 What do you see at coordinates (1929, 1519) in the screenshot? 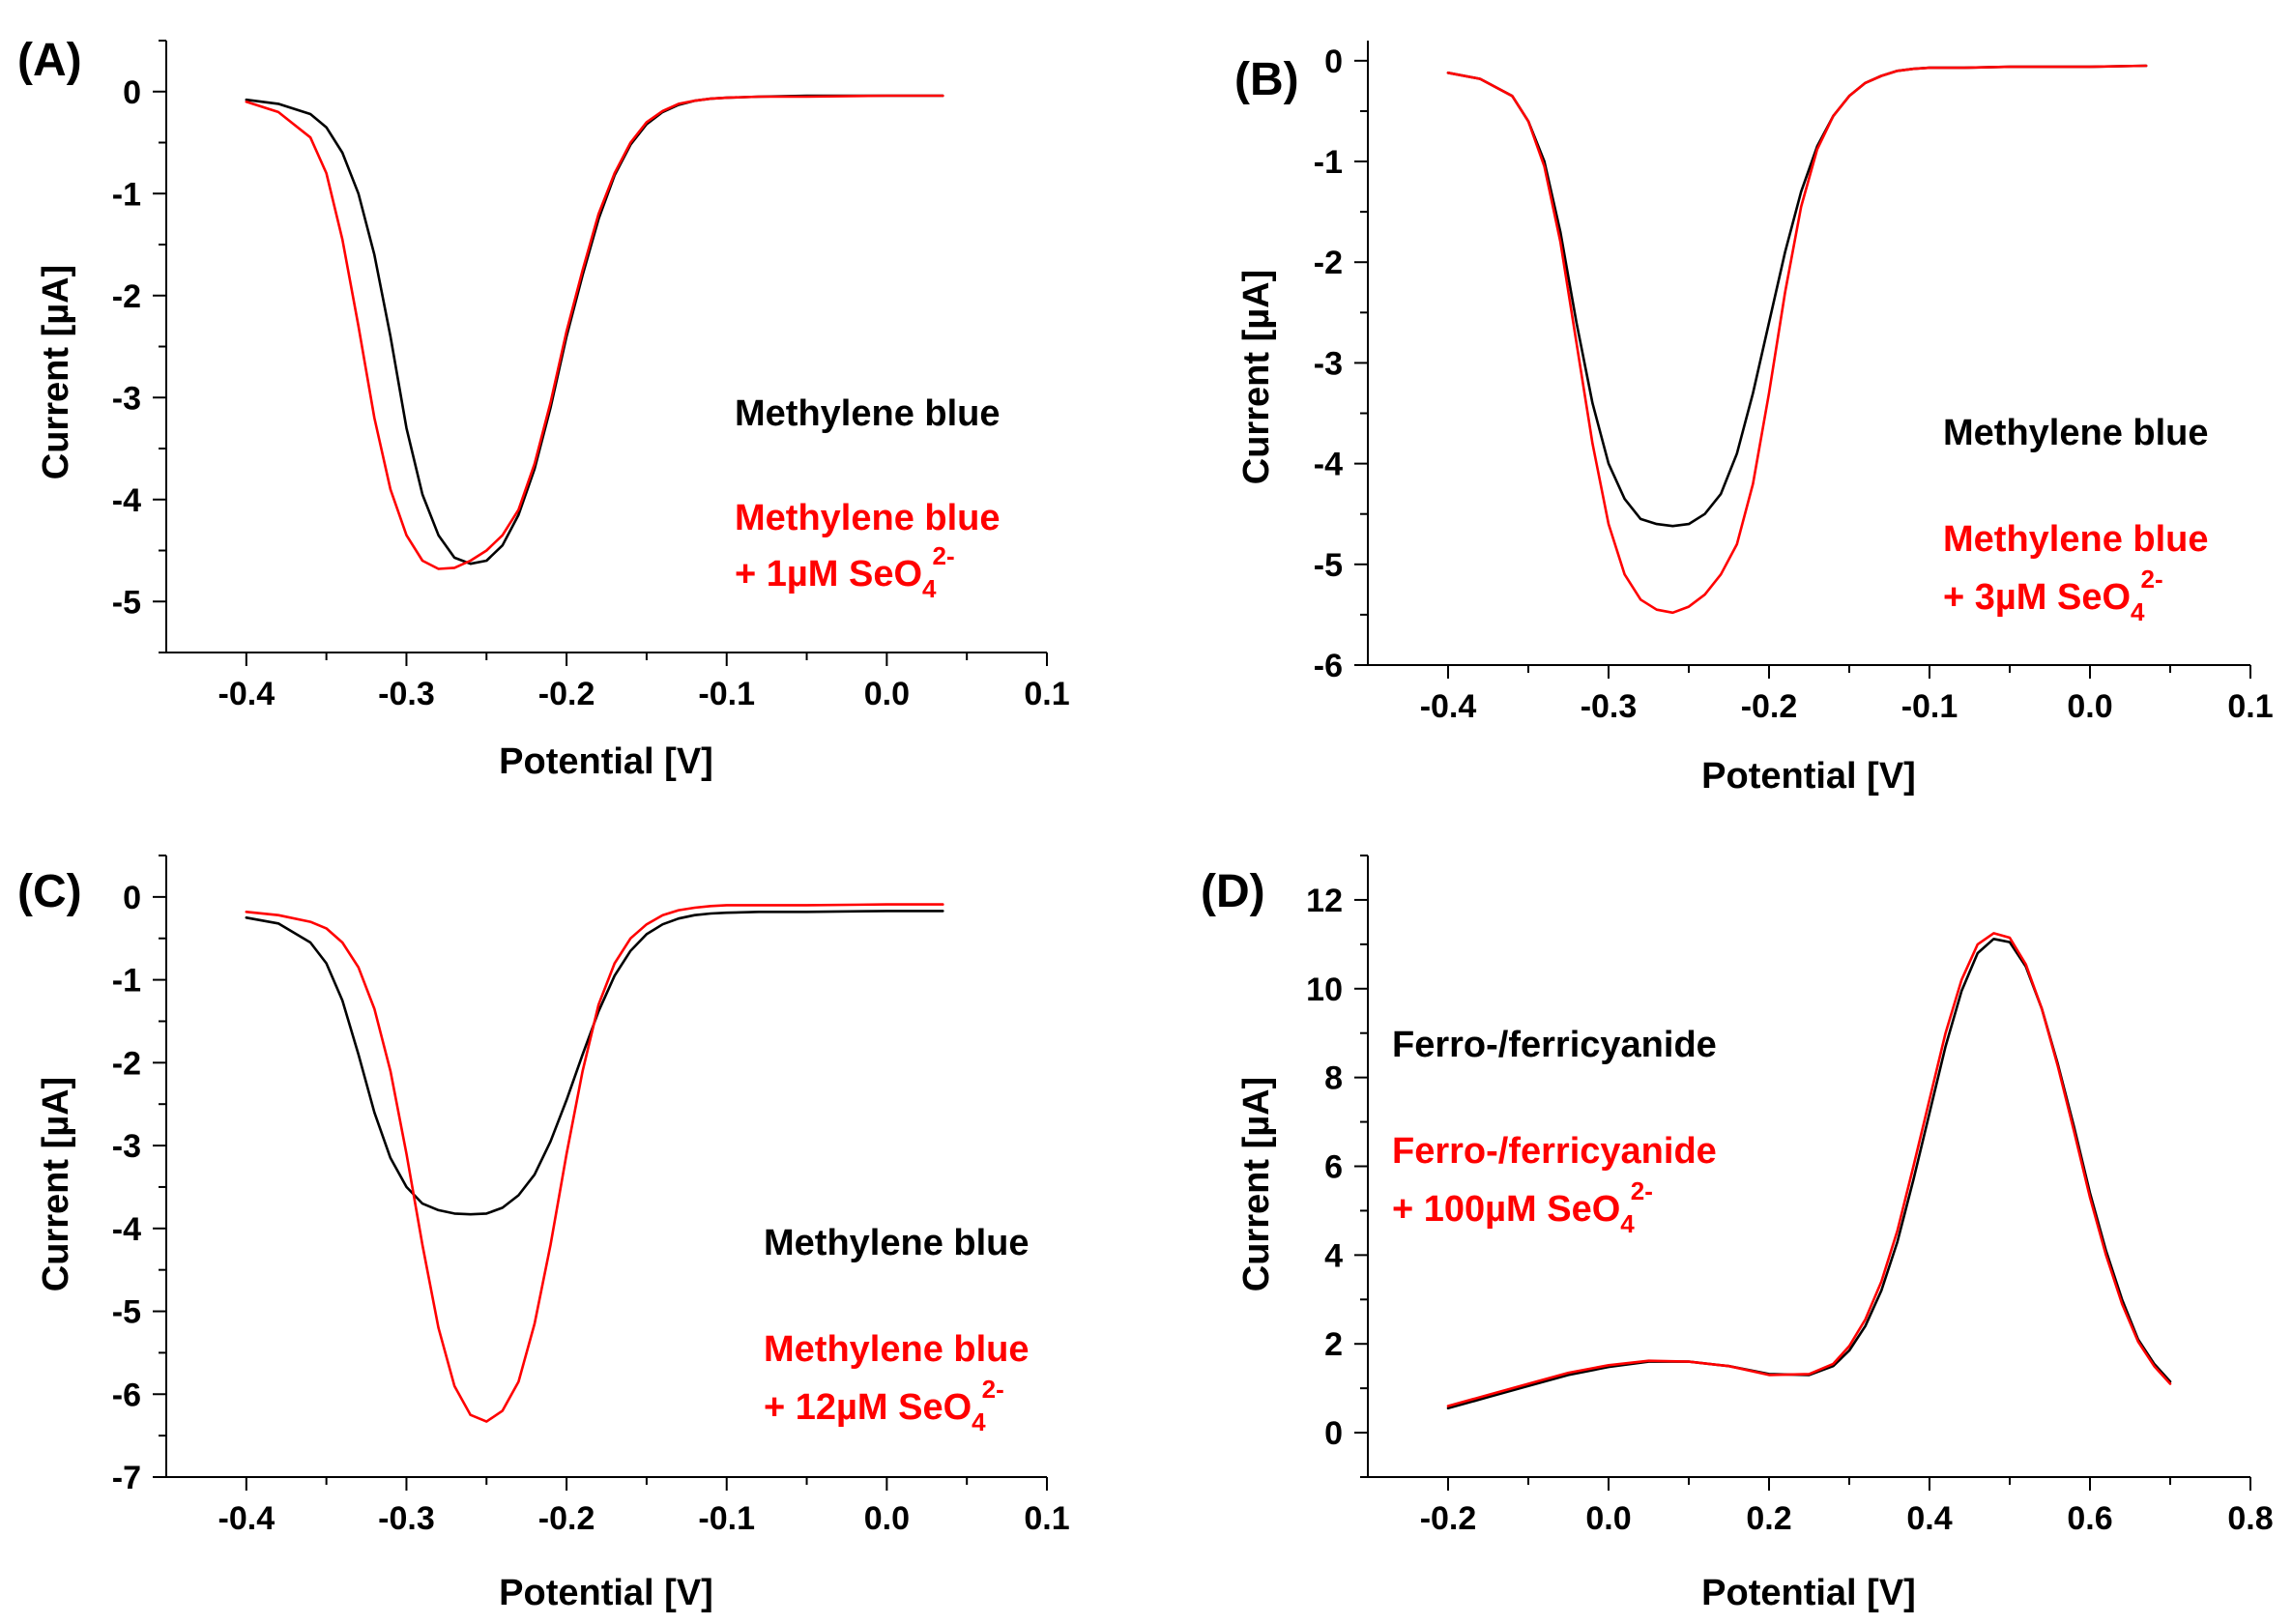
I see `x-tick-label: 0.4` at bounding box center [1929, 1519].